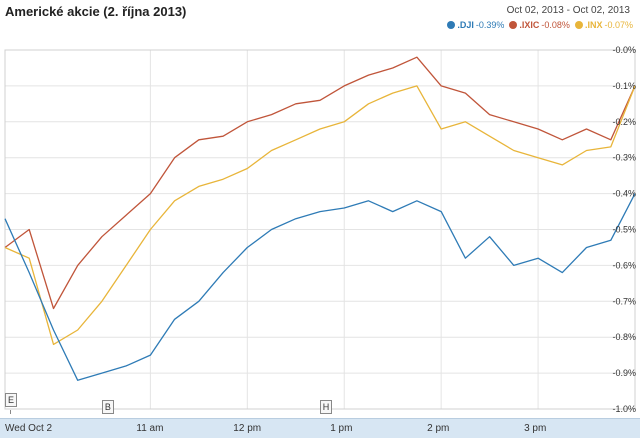 The image size is (640, 438). I want to click on y-tick-label: -0.2%, so click(624, 122).